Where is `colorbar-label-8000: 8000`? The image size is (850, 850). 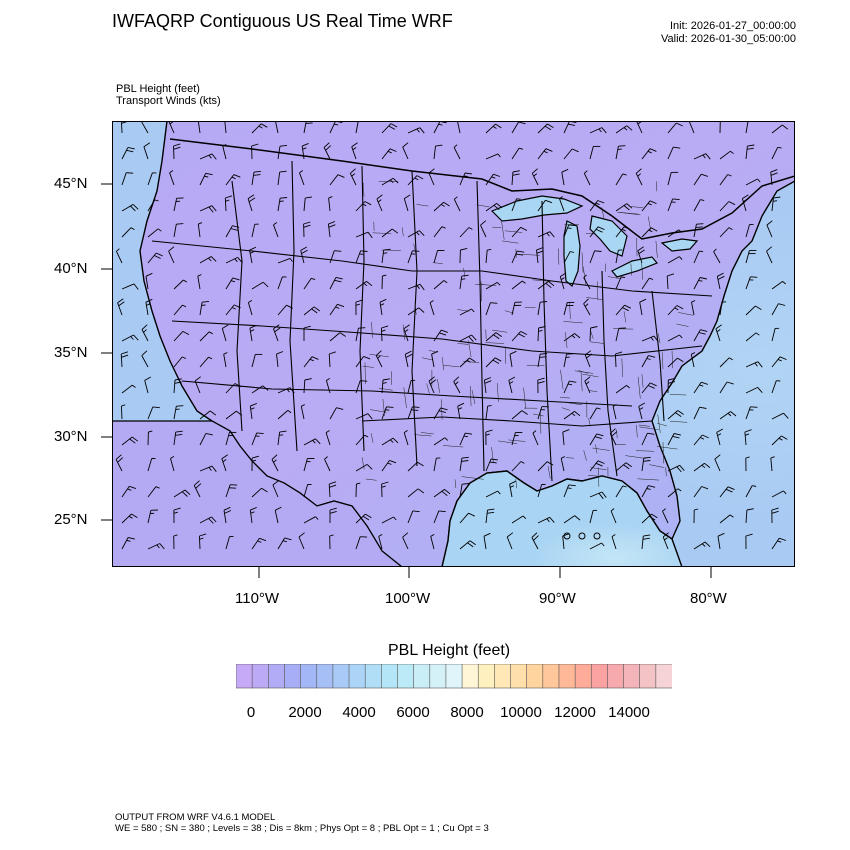
colorbar-label-8000: 8000 is located at coordinates (467, 712).